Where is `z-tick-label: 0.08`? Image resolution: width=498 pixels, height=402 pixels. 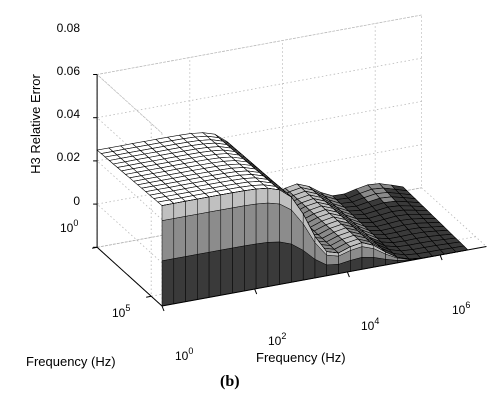 z-tick-label: 0.08 is located at coordinates (69, 28).